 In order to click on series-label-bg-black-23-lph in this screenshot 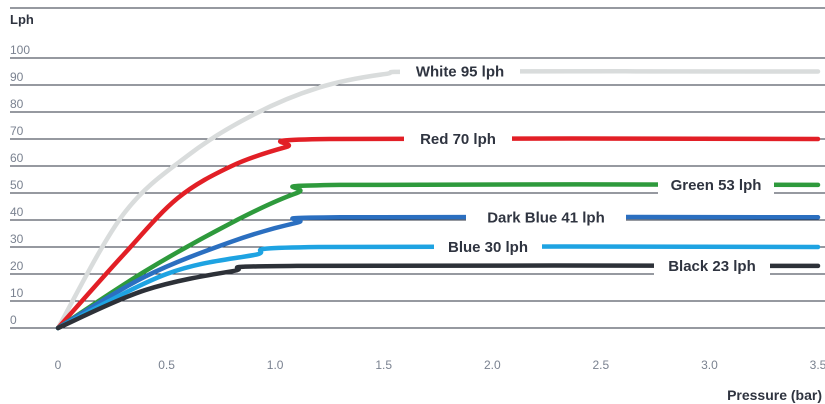, I will do `click(712, 265)`.